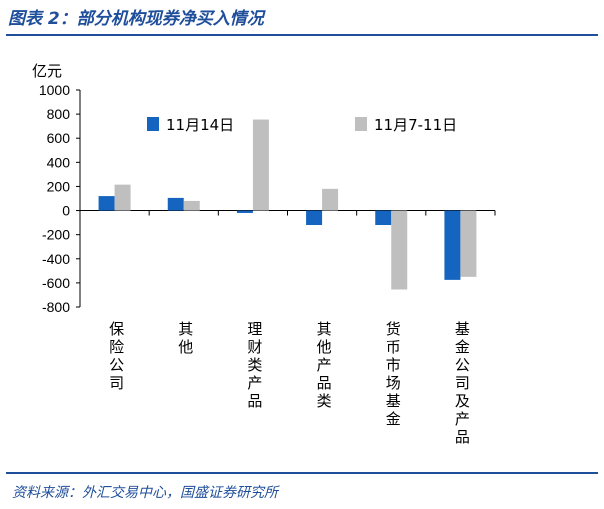 The image size is (604, 509). What do you see at coordinates (302, 35) in the screenshot?
I see `title-divider` at bounding box center [302, 35].